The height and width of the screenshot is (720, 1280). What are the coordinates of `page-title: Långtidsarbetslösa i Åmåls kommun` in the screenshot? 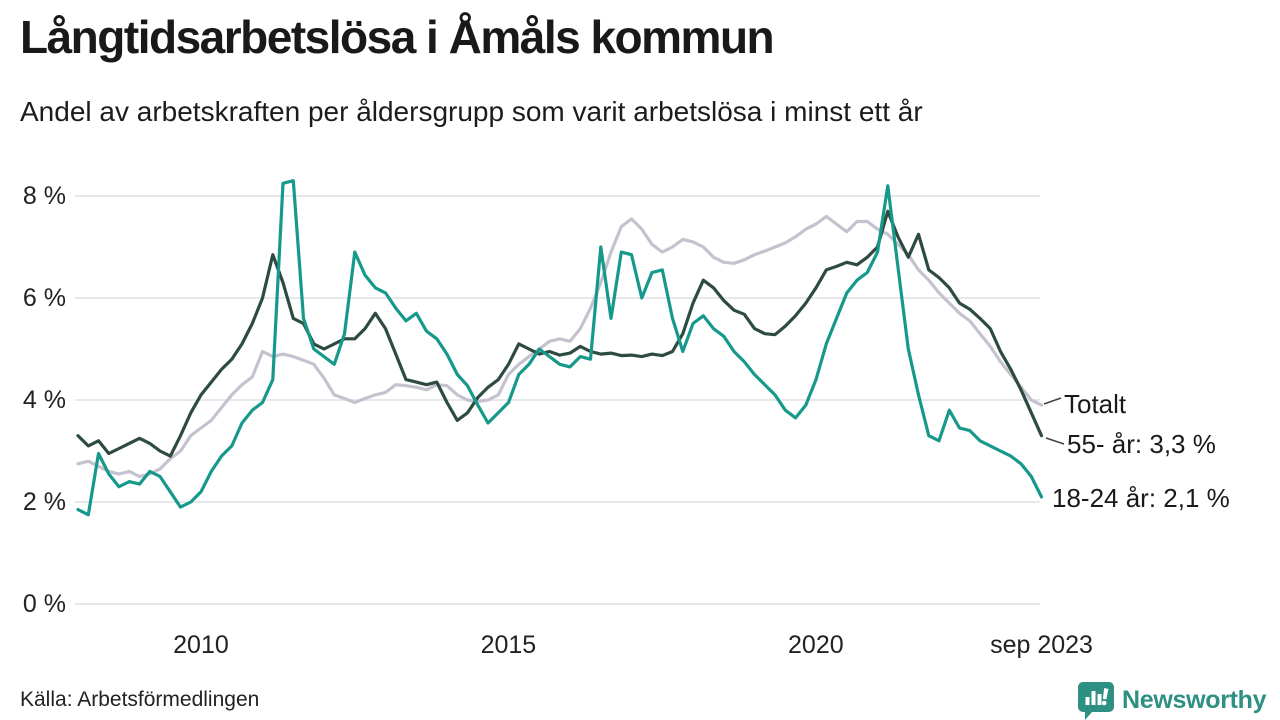 It's located at (397, 37).